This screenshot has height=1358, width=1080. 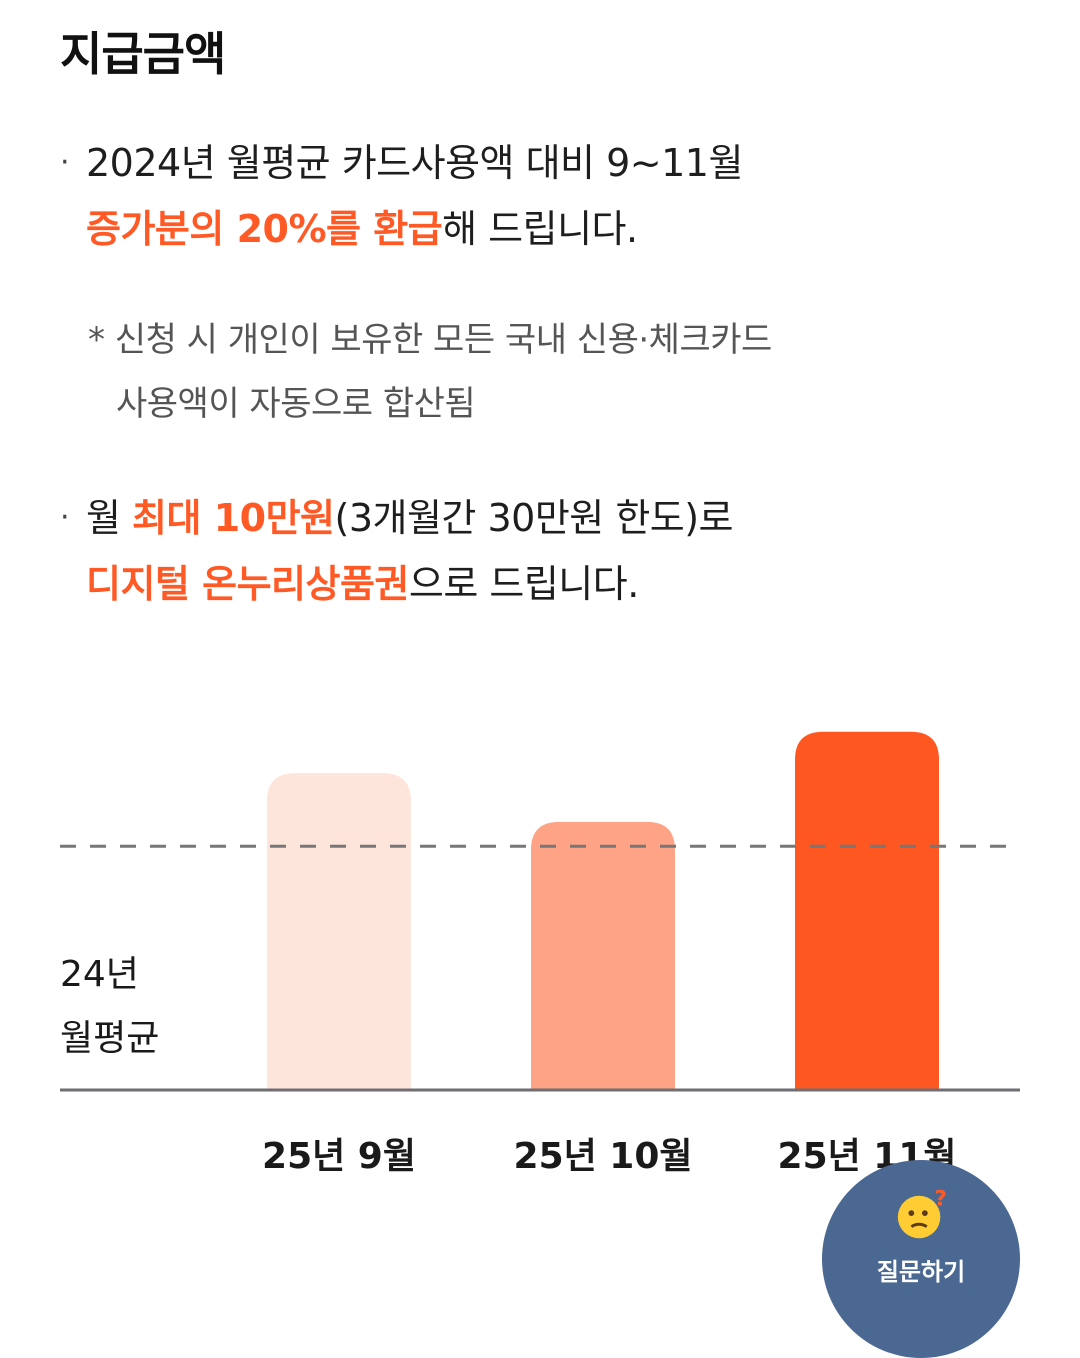 What do you see at coordinates (109, 1038) in the screenshot?
I see `baseline-label-line2: 월평균` at bounding box center [109, 1038].